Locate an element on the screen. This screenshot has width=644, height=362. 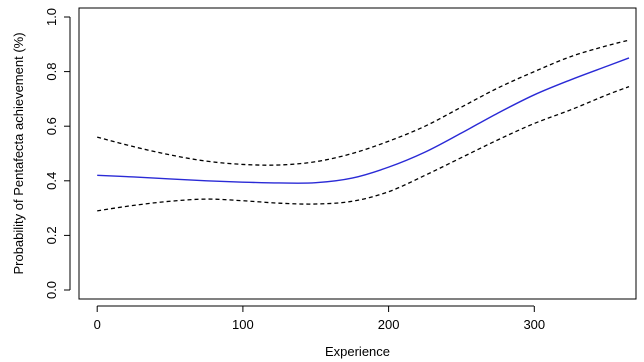
x-tick-label-200: 200 is located at coordinates (389, 324).